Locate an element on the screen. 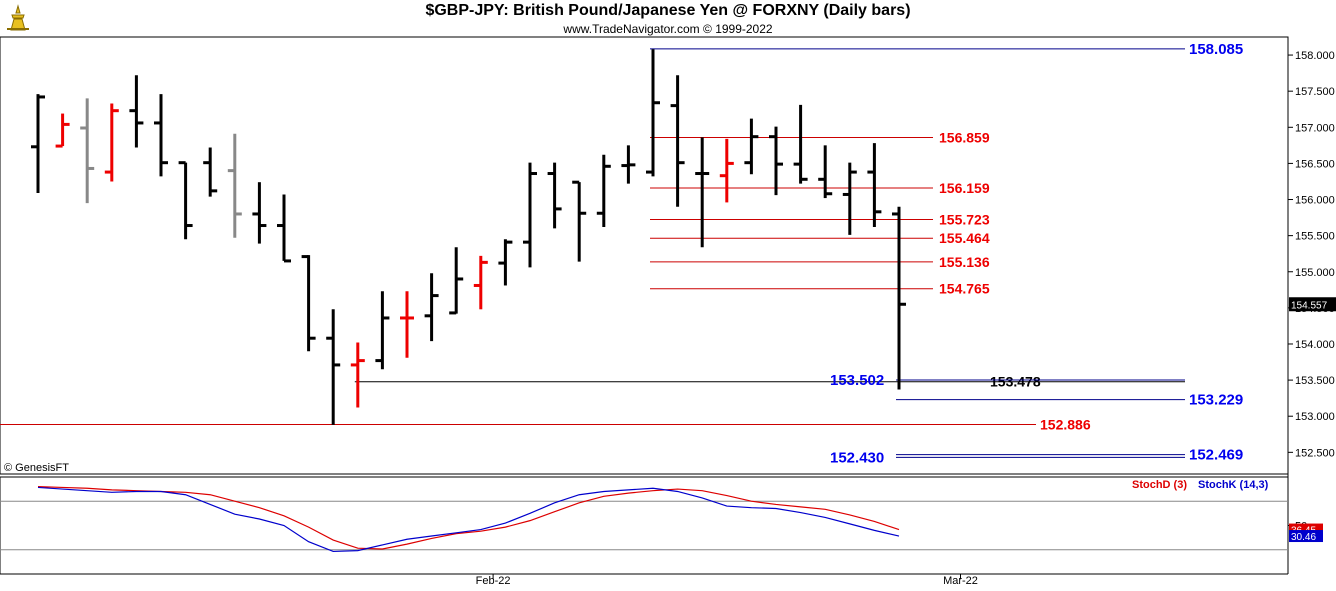 This screenshot has width=1336, height=591. y-tick-label: 156.000 is located at coordinates (1315, 201).